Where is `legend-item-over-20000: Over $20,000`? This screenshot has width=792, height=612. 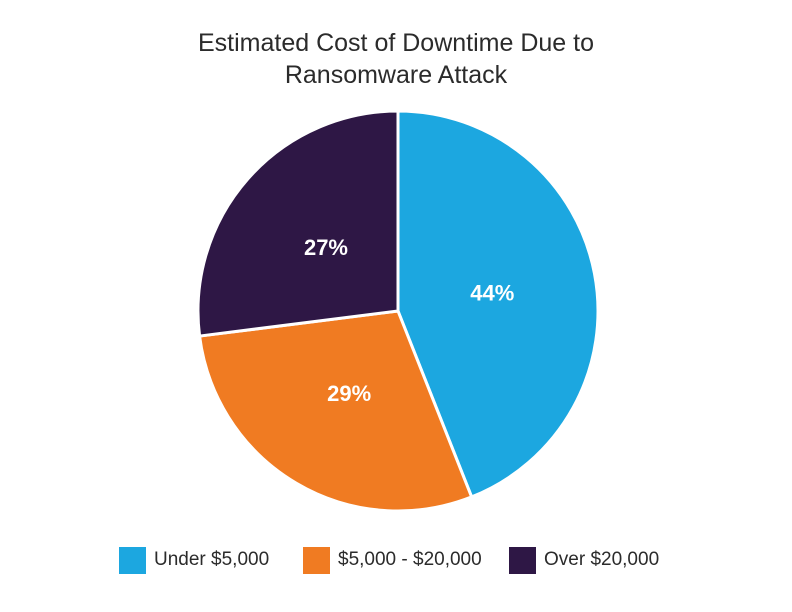 legend-item-over-20000: Over $20,000 is located at coordinates (584, 560).